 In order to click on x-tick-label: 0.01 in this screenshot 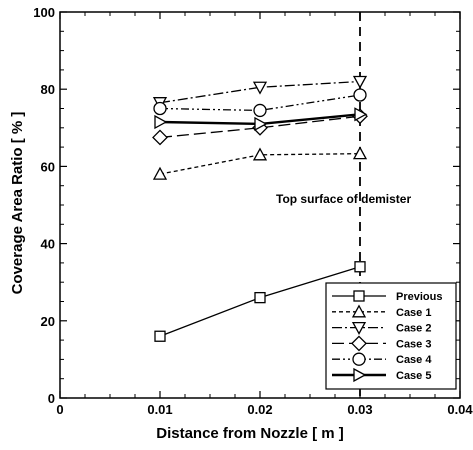, I will do `click(159, 409)`.